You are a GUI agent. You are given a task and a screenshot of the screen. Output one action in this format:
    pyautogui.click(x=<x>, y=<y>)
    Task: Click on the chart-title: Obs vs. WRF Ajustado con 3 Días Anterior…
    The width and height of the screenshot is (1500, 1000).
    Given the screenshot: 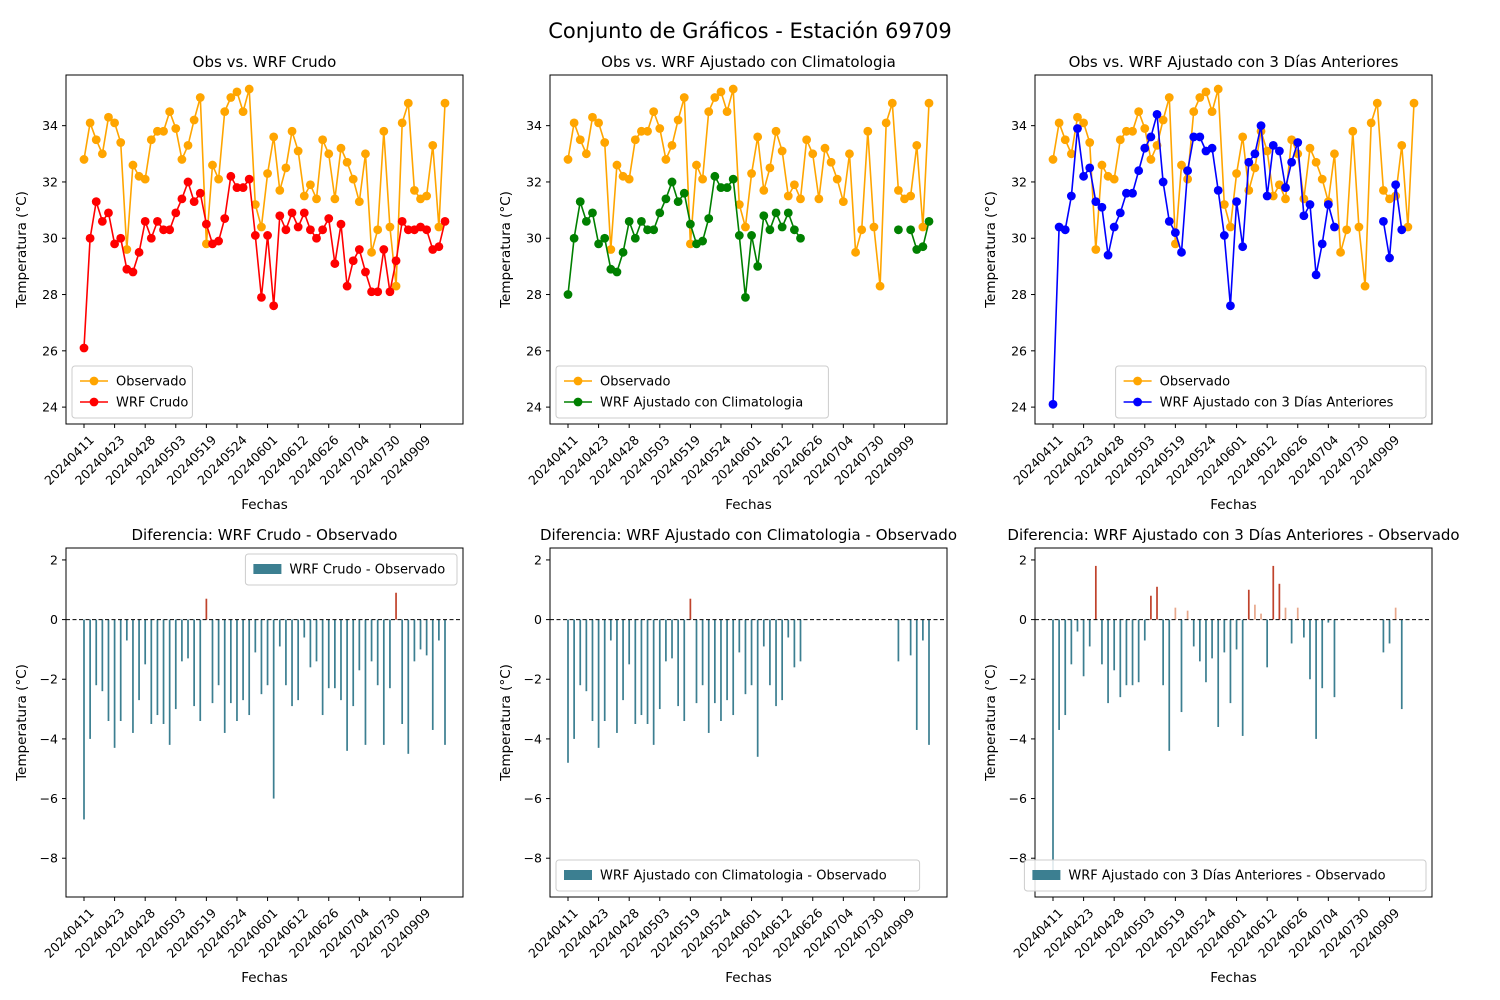 What is the action you would take?
    pyautogui.click(x=1234, y=62)
    